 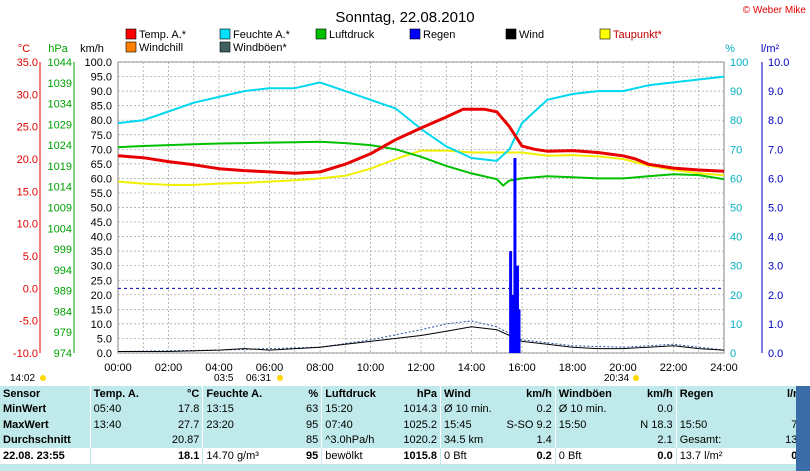 What do you see at coordinates (526, 440) in the screenshot?
I see `table-cell: 1.4` at bounding box center [526, 440].